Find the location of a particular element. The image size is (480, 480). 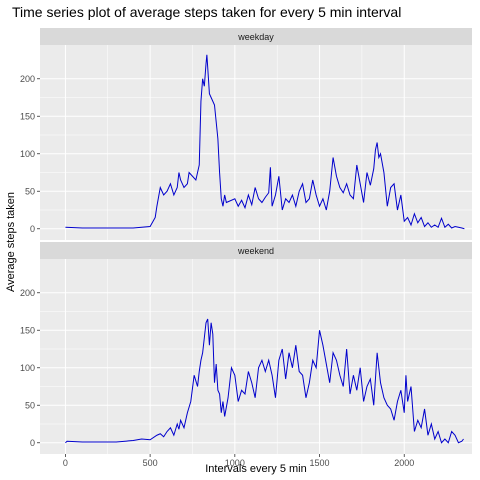

y-tick-labels-weekend: 0 50 100 150 200 is located at coordinates (30, 368).